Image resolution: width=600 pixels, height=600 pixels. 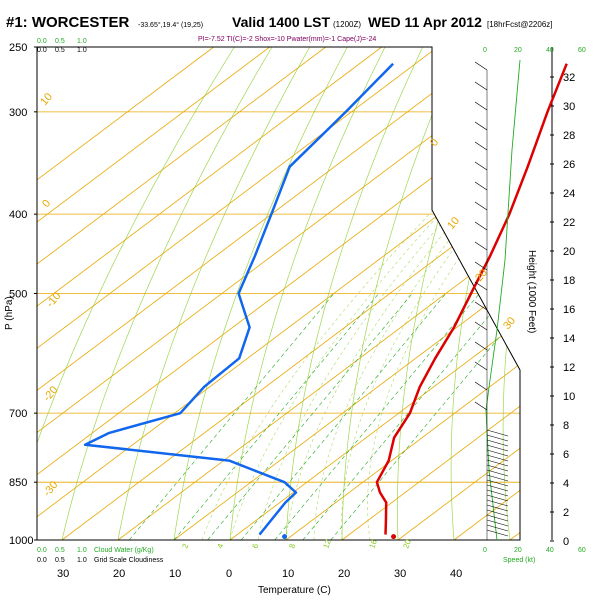 What do you see at coordinates (569, 368) in the screenshot?
I see `height-tick-label: 12` at bounding box center [569, 368].